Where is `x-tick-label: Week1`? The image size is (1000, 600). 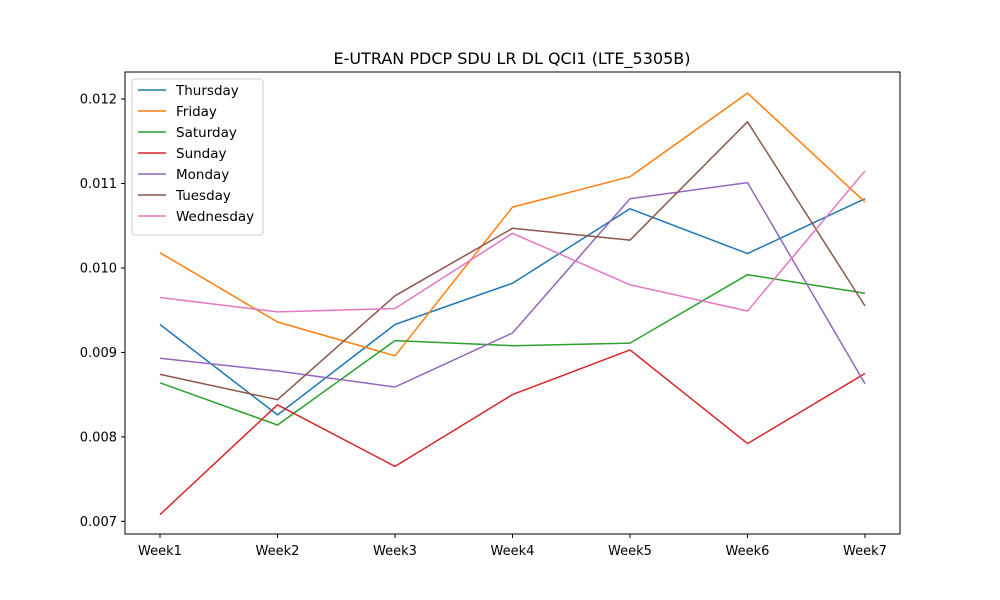 x-tick-label: Week1 is located at coordinates (160, 551).